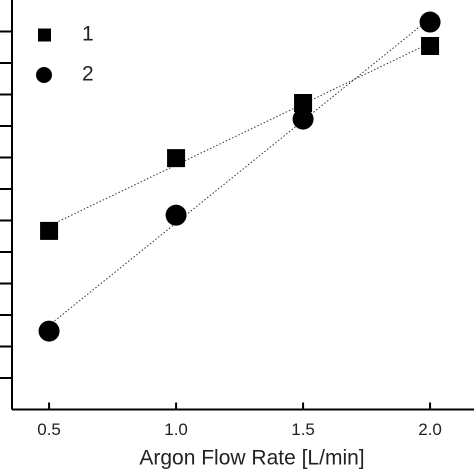 The height and width of the screenshot is (474, 474). What do you see at coordinates (251, 458) in the screenshot?
I see `x-axis-label: Argon Flow Rate [L/min]` at bounding box center [251, 458].